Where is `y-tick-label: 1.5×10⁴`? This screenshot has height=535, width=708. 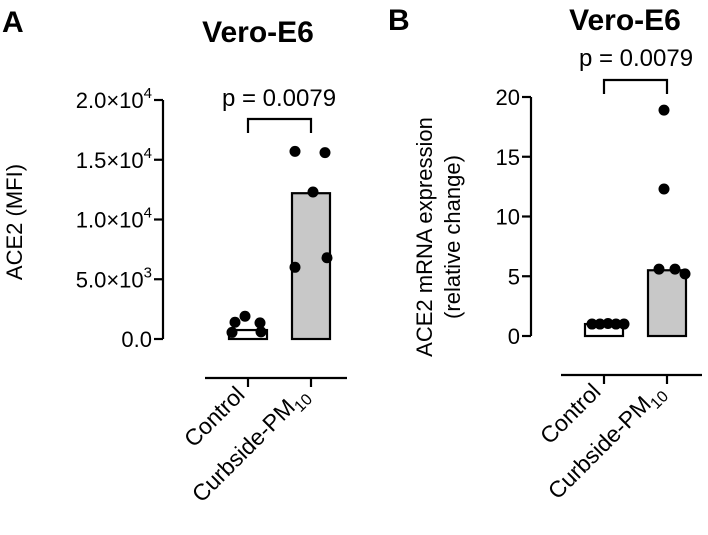
y-tick-label: 1.5×10⁴ is located at coordinates (114, 159).